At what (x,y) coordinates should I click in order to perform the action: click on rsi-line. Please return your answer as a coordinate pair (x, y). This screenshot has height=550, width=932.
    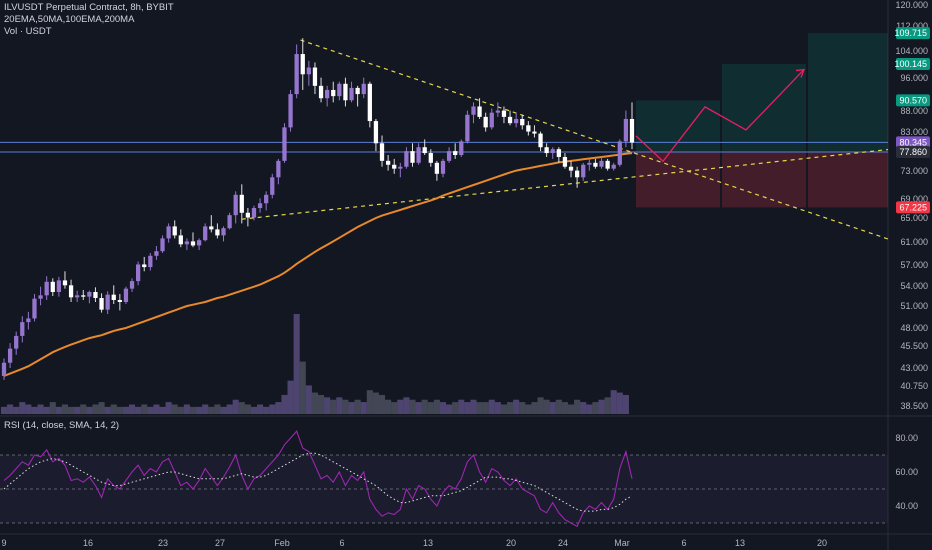
    Looking at the image, I should click on (318, 479).